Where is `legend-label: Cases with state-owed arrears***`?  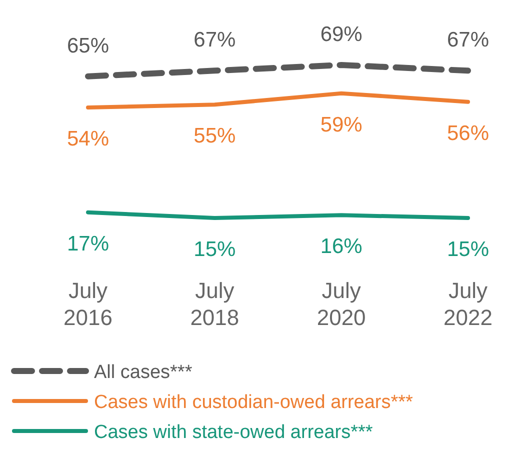 legend-label: Cases with state-owed arrears*** is located at coordinates (234, 432).